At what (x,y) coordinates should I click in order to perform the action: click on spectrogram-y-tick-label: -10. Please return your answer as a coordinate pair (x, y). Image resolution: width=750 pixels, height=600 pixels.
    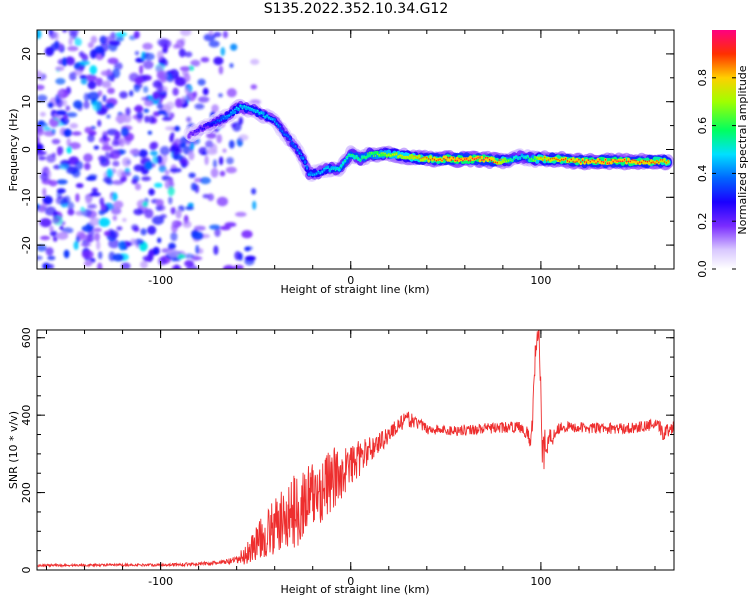
    Looking at the image, I should click on (26, 197).